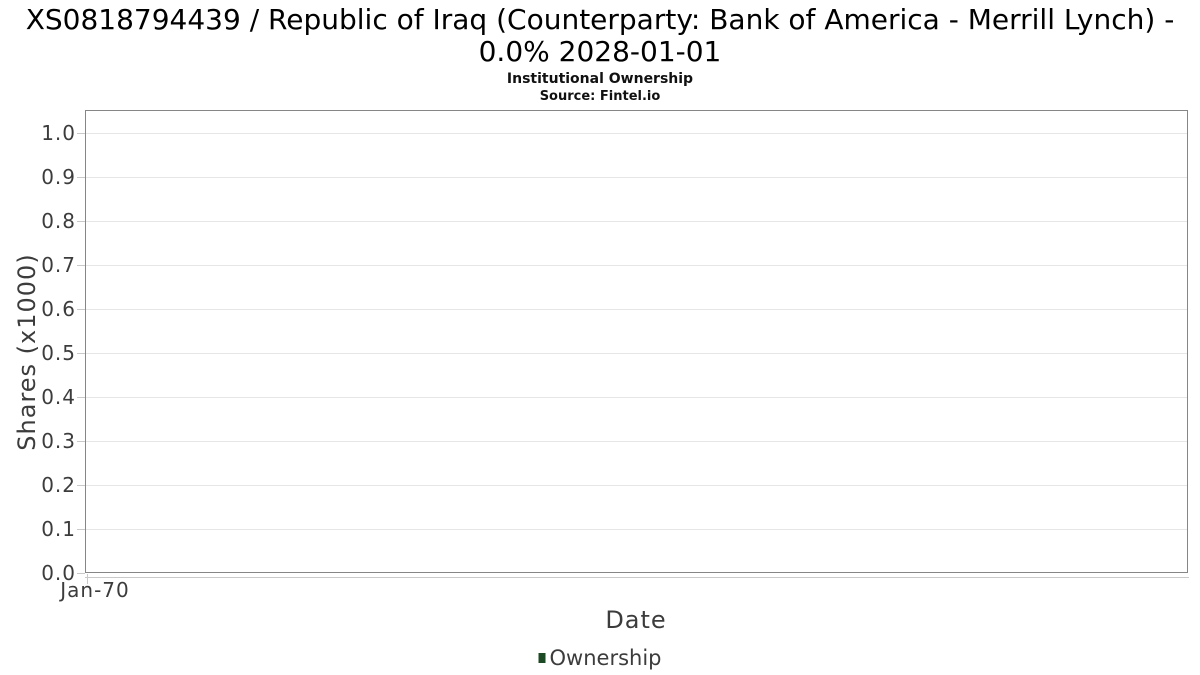  I want to click on y-tick-label: 0.4, so click(58, 397).